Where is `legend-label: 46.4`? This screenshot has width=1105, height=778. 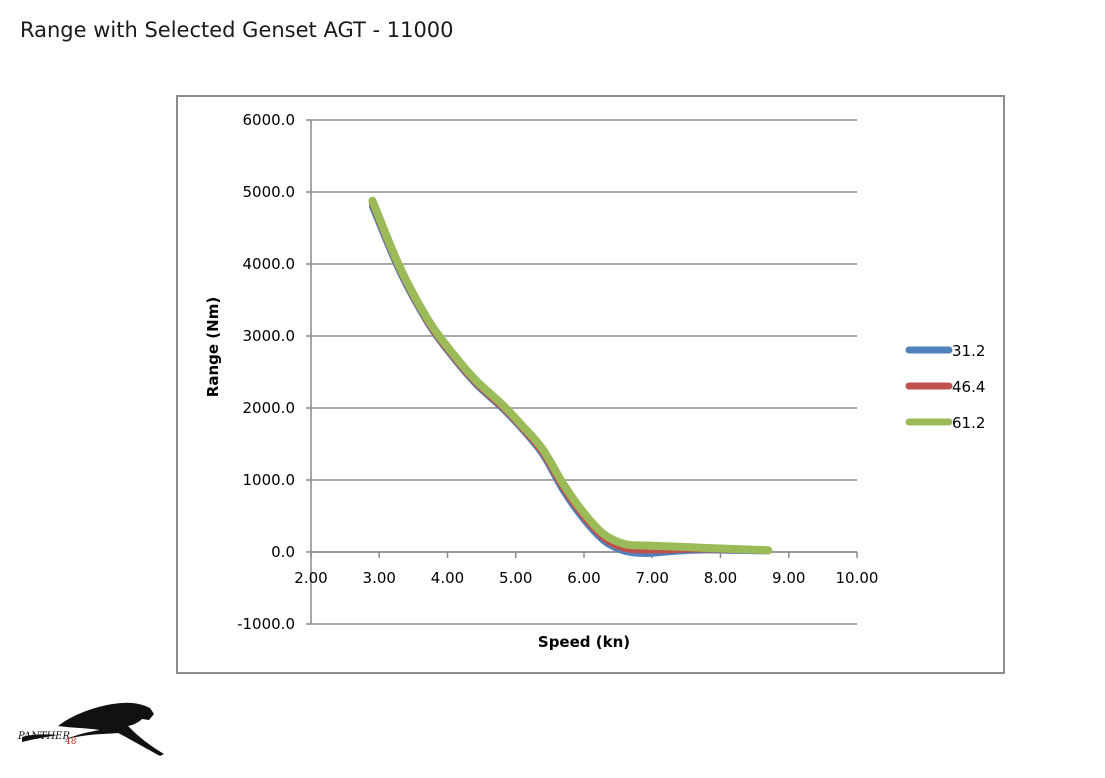
legend-label: 46.4 is located at coordinates (968, 387).